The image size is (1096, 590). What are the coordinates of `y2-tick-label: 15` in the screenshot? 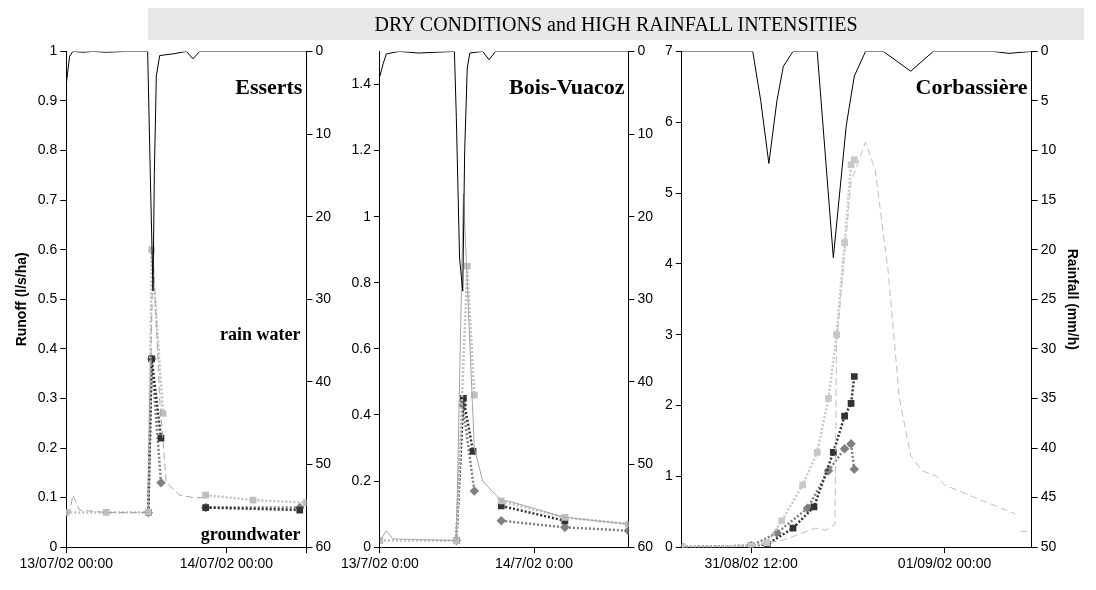 It's located at (1048, 199).